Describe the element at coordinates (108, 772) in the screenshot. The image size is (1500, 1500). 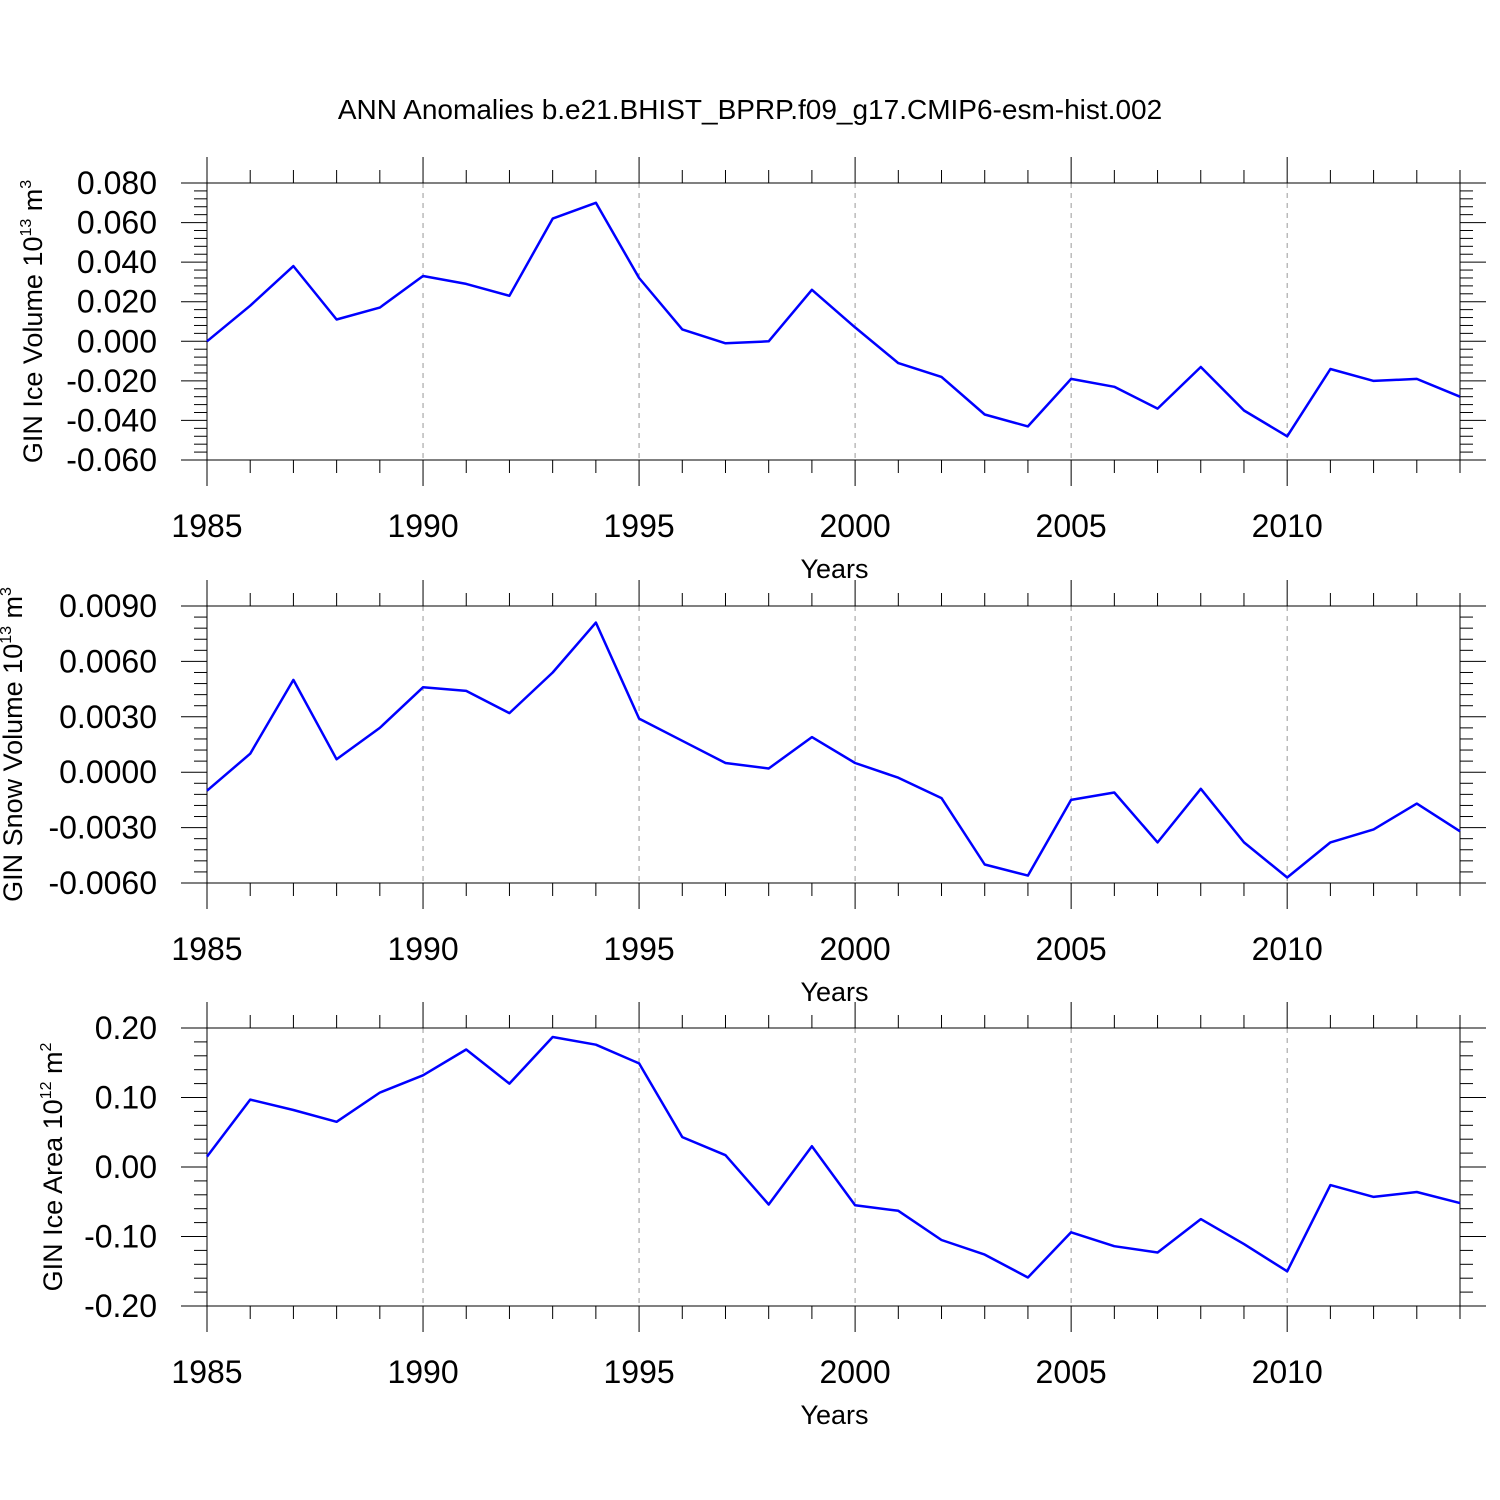
I see `y-tick-label: 0.0000` at that location.